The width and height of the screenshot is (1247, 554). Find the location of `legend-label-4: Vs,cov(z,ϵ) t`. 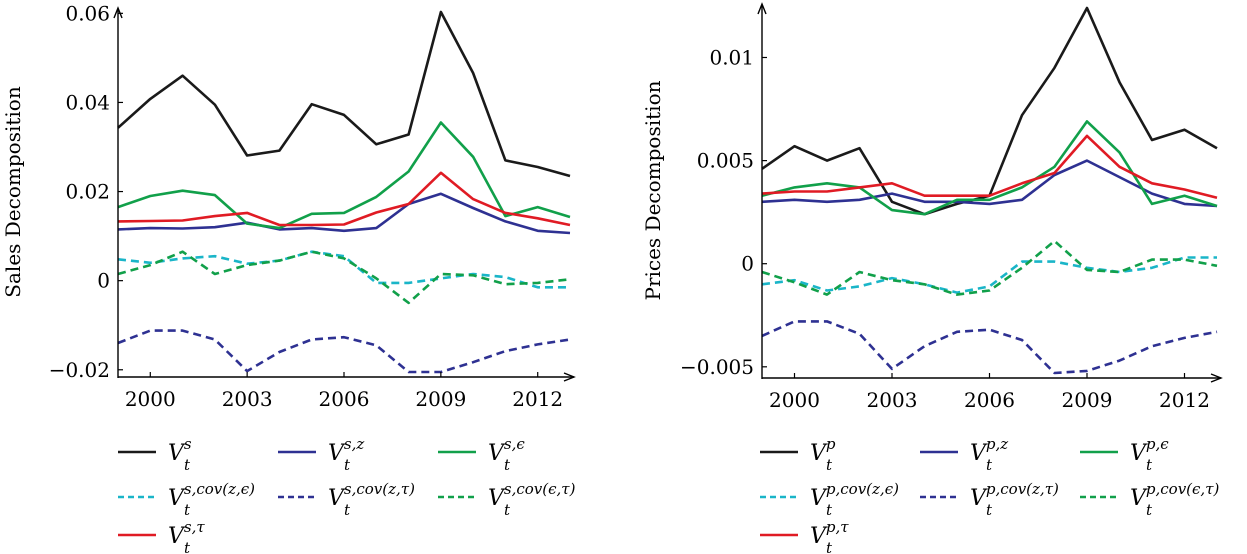

legend-label-4: Vs,cov(z,ϵ) t is located at coordinates (211, 499).